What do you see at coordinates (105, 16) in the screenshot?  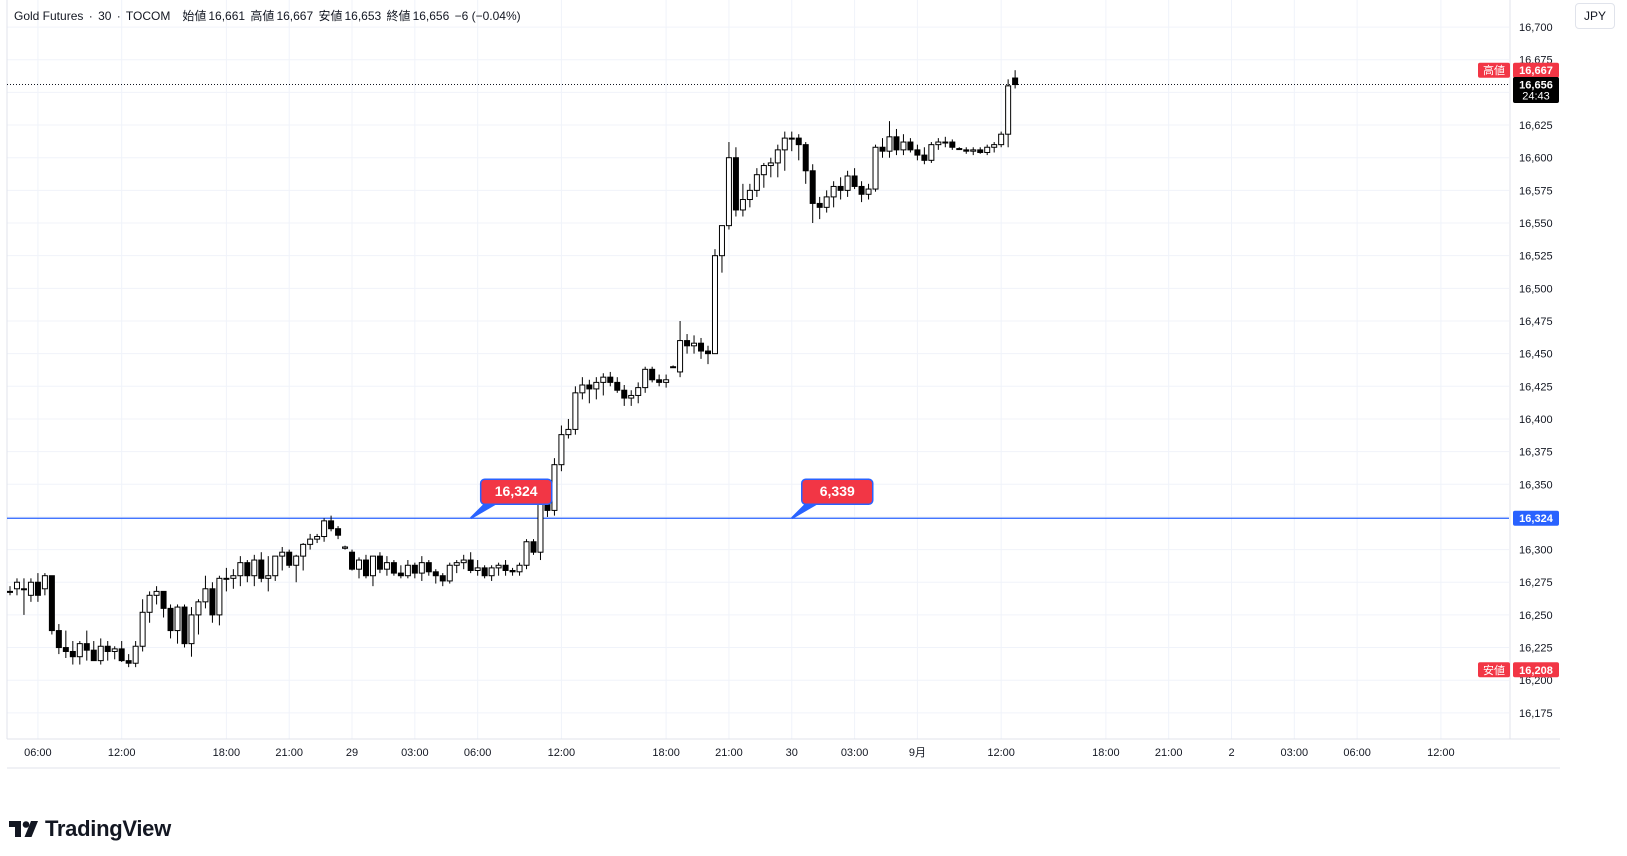 I see `legend-interval: 30` at bounding box center [105, 16].